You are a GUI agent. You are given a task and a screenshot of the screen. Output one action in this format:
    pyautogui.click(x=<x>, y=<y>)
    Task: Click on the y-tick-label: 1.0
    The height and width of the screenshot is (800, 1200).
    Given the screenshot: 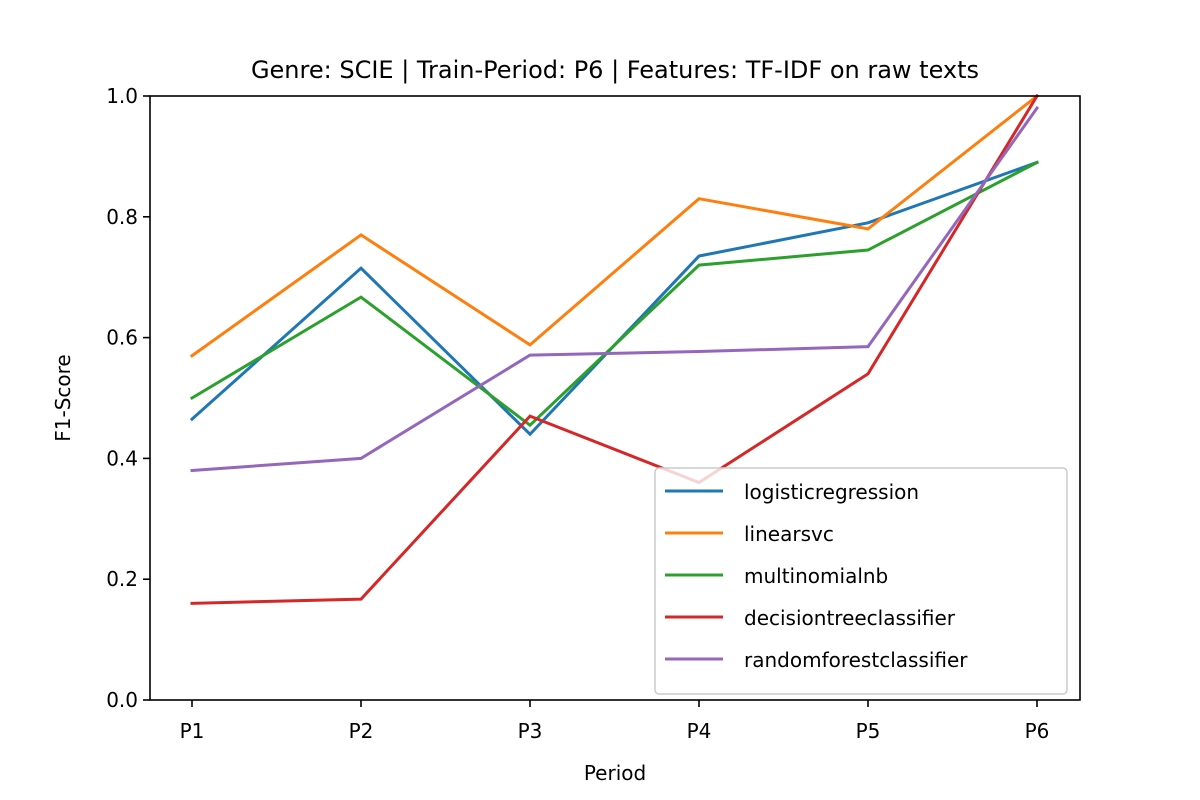 What is the action you would take?
    pyautogui.click(x=122, y=96)
    